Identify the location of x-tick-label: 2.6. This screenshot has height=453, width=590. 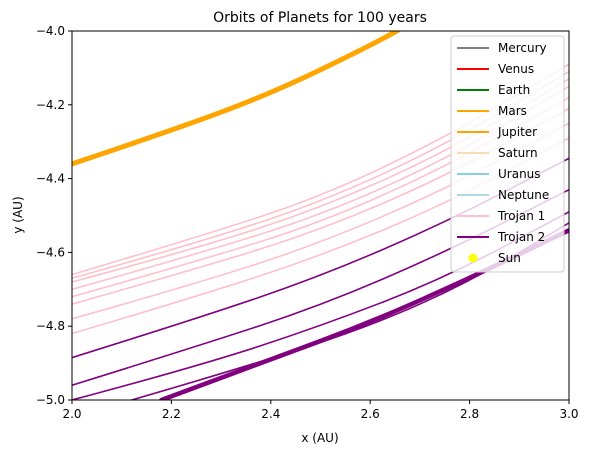
(370, 414).